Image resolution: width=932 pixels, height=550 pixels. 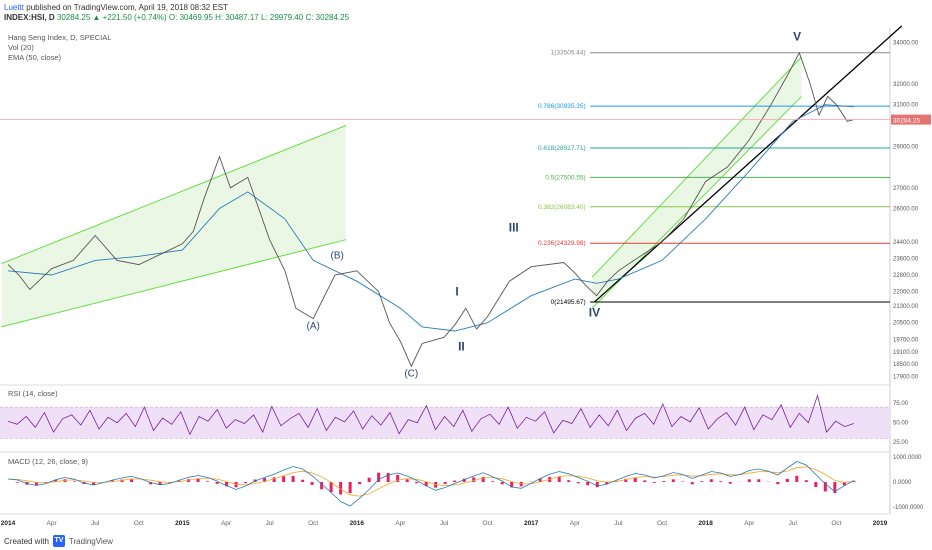 What do you see at coordinates (906, 340) in the screenshot?
I see `y-tick-label: 19700.00` at bounding box center [906, 340].